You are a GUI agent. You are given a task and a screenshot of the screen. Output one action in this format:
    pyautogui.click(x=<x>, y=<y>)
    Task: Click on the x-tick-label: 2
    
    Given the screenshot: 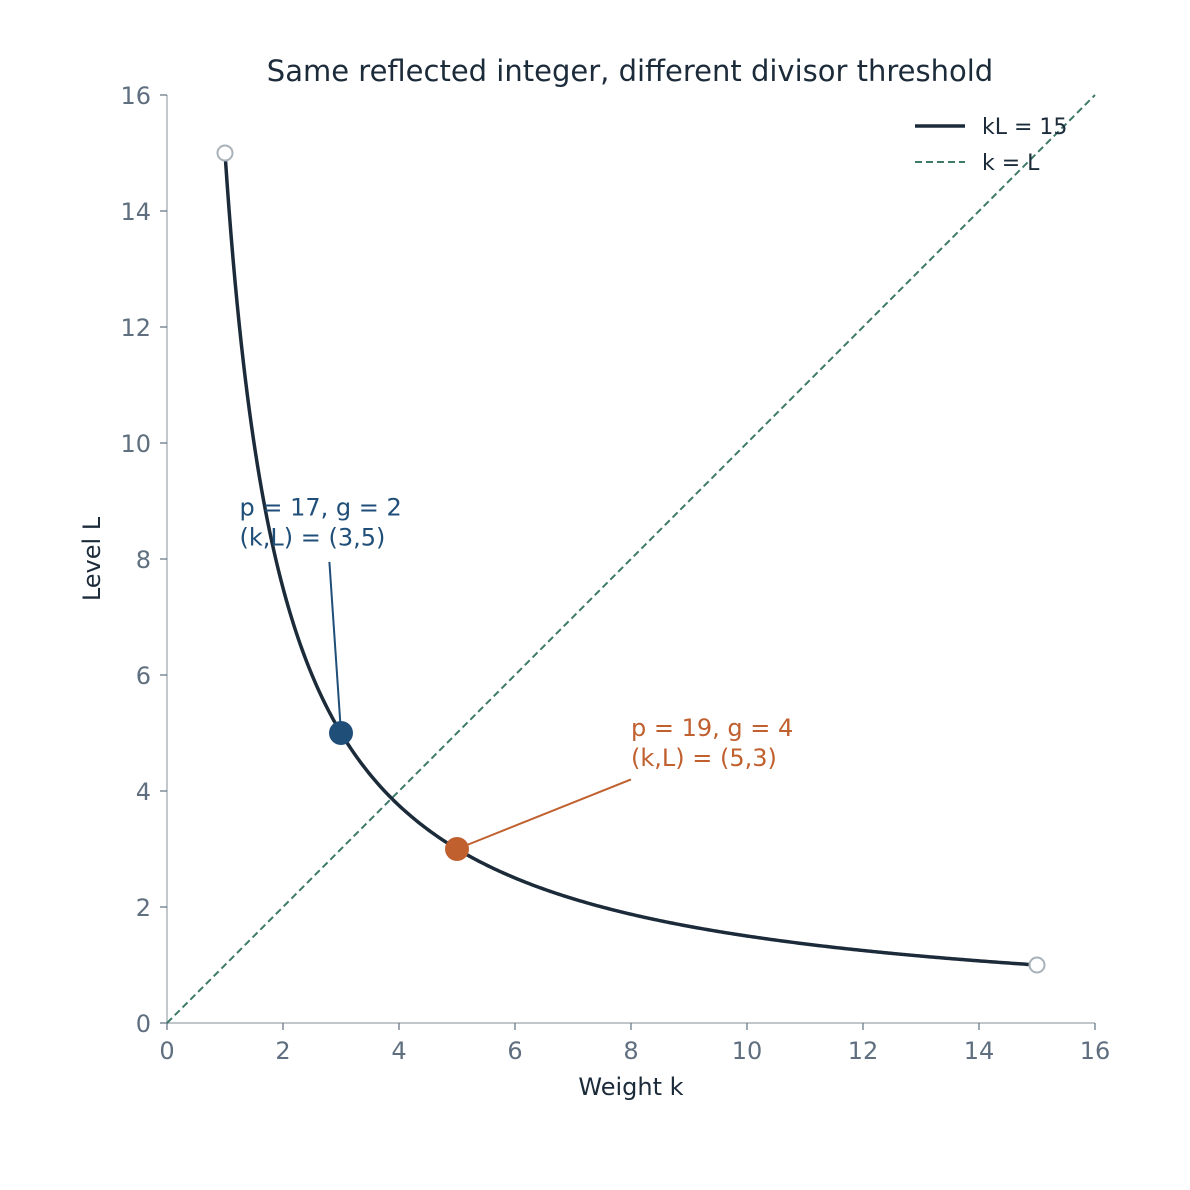 What is the action you would take?
    pyautogui.click(x=282, y=1051)
    